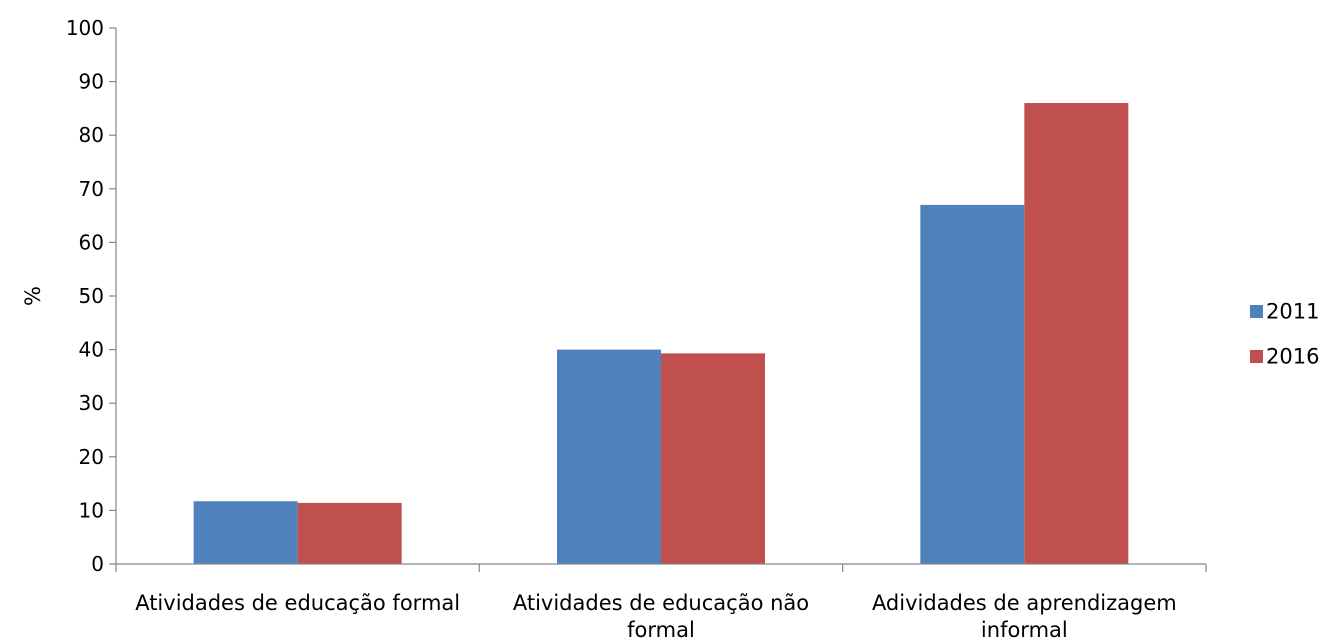 This screenshot has height=641, width=1331. What do you see at coordinates (85, 28) in the screenshot?
I see `y-tick-label-100: 100` at bounding box center [85, 28].